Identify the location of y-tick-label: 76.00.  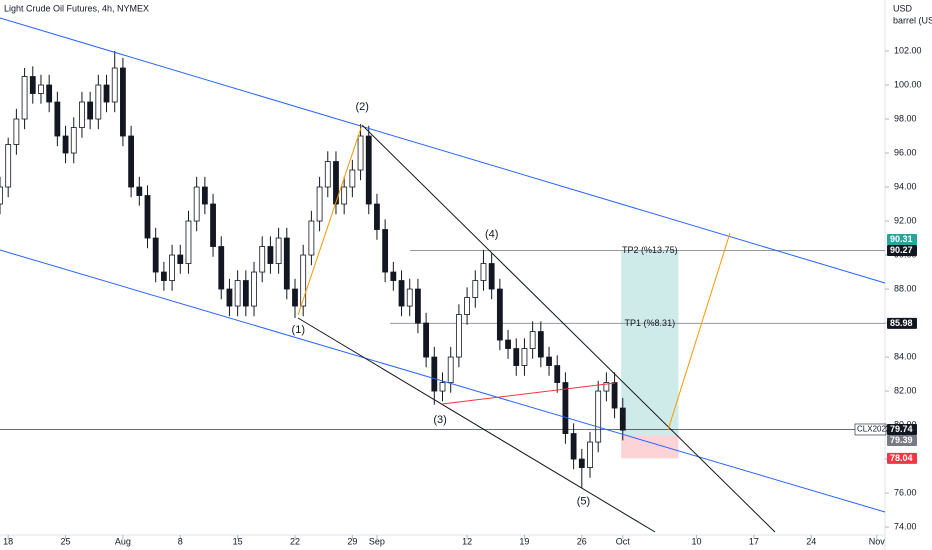
(905, 492).